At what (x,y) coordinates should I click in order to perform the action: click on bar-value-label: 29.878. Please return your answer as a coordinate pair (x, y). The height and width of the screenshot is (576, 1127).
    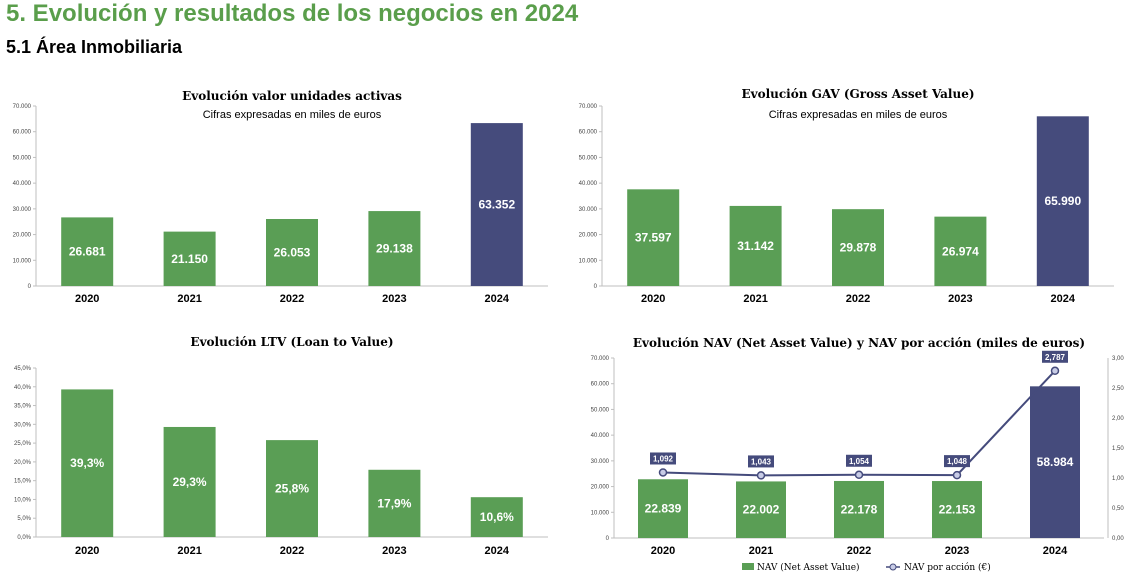
    Looking at the image, I should click on (858, 248).